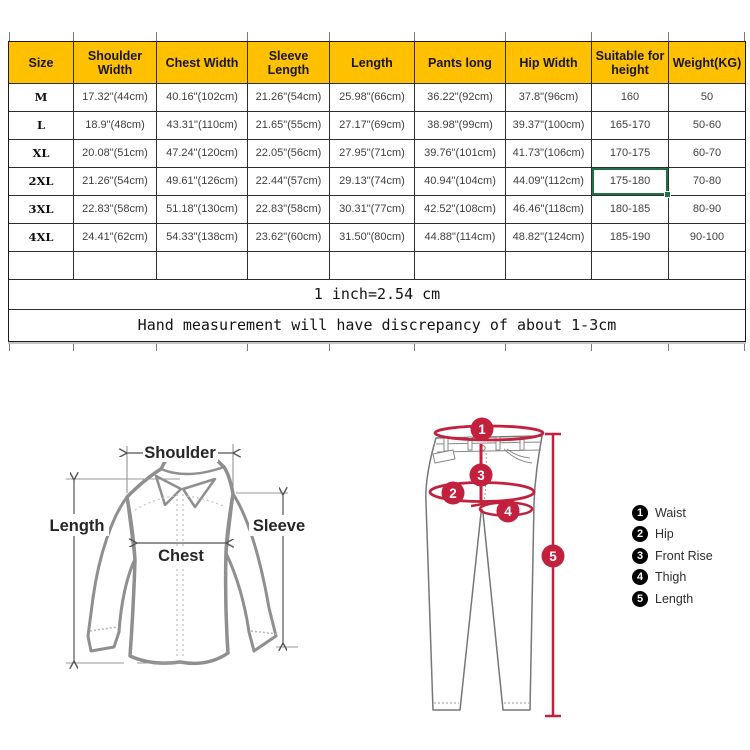  Describe the element at coordinates (192, 470) in the screenshot. I see `collar-band` at that location.